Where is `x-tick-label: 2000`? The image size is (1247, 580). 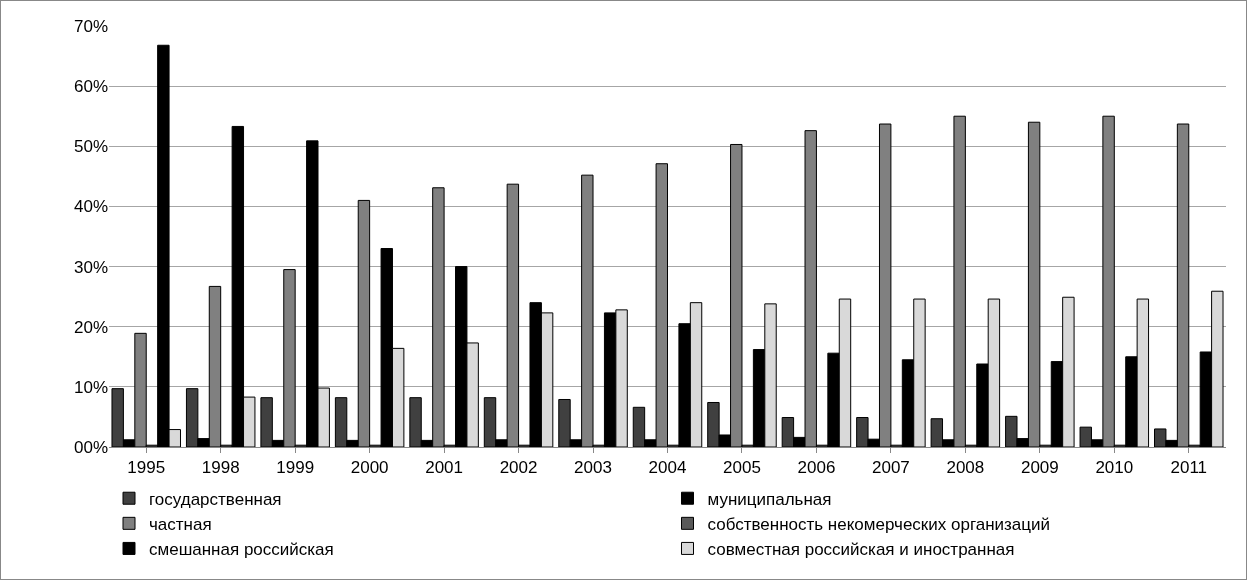 x-tick-label: 2000 is located at coordinates (369, 468).